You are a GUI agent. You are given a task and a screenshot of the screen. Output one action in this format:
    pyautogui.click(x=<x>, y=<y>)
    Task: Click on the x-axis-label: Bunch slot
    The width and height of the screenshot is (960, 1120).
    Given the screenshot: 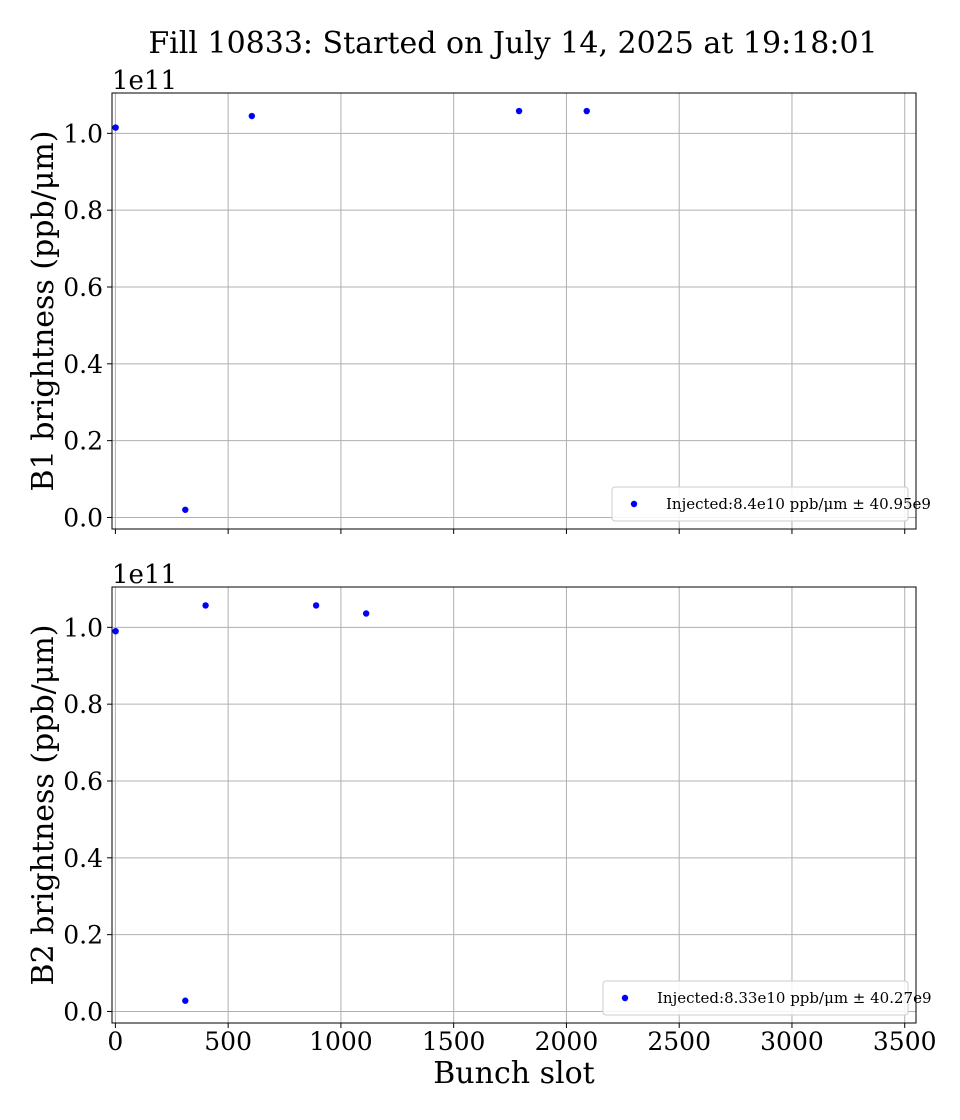 What is the action you would take?
    pyautogui.click(x=513, y=1073)
    